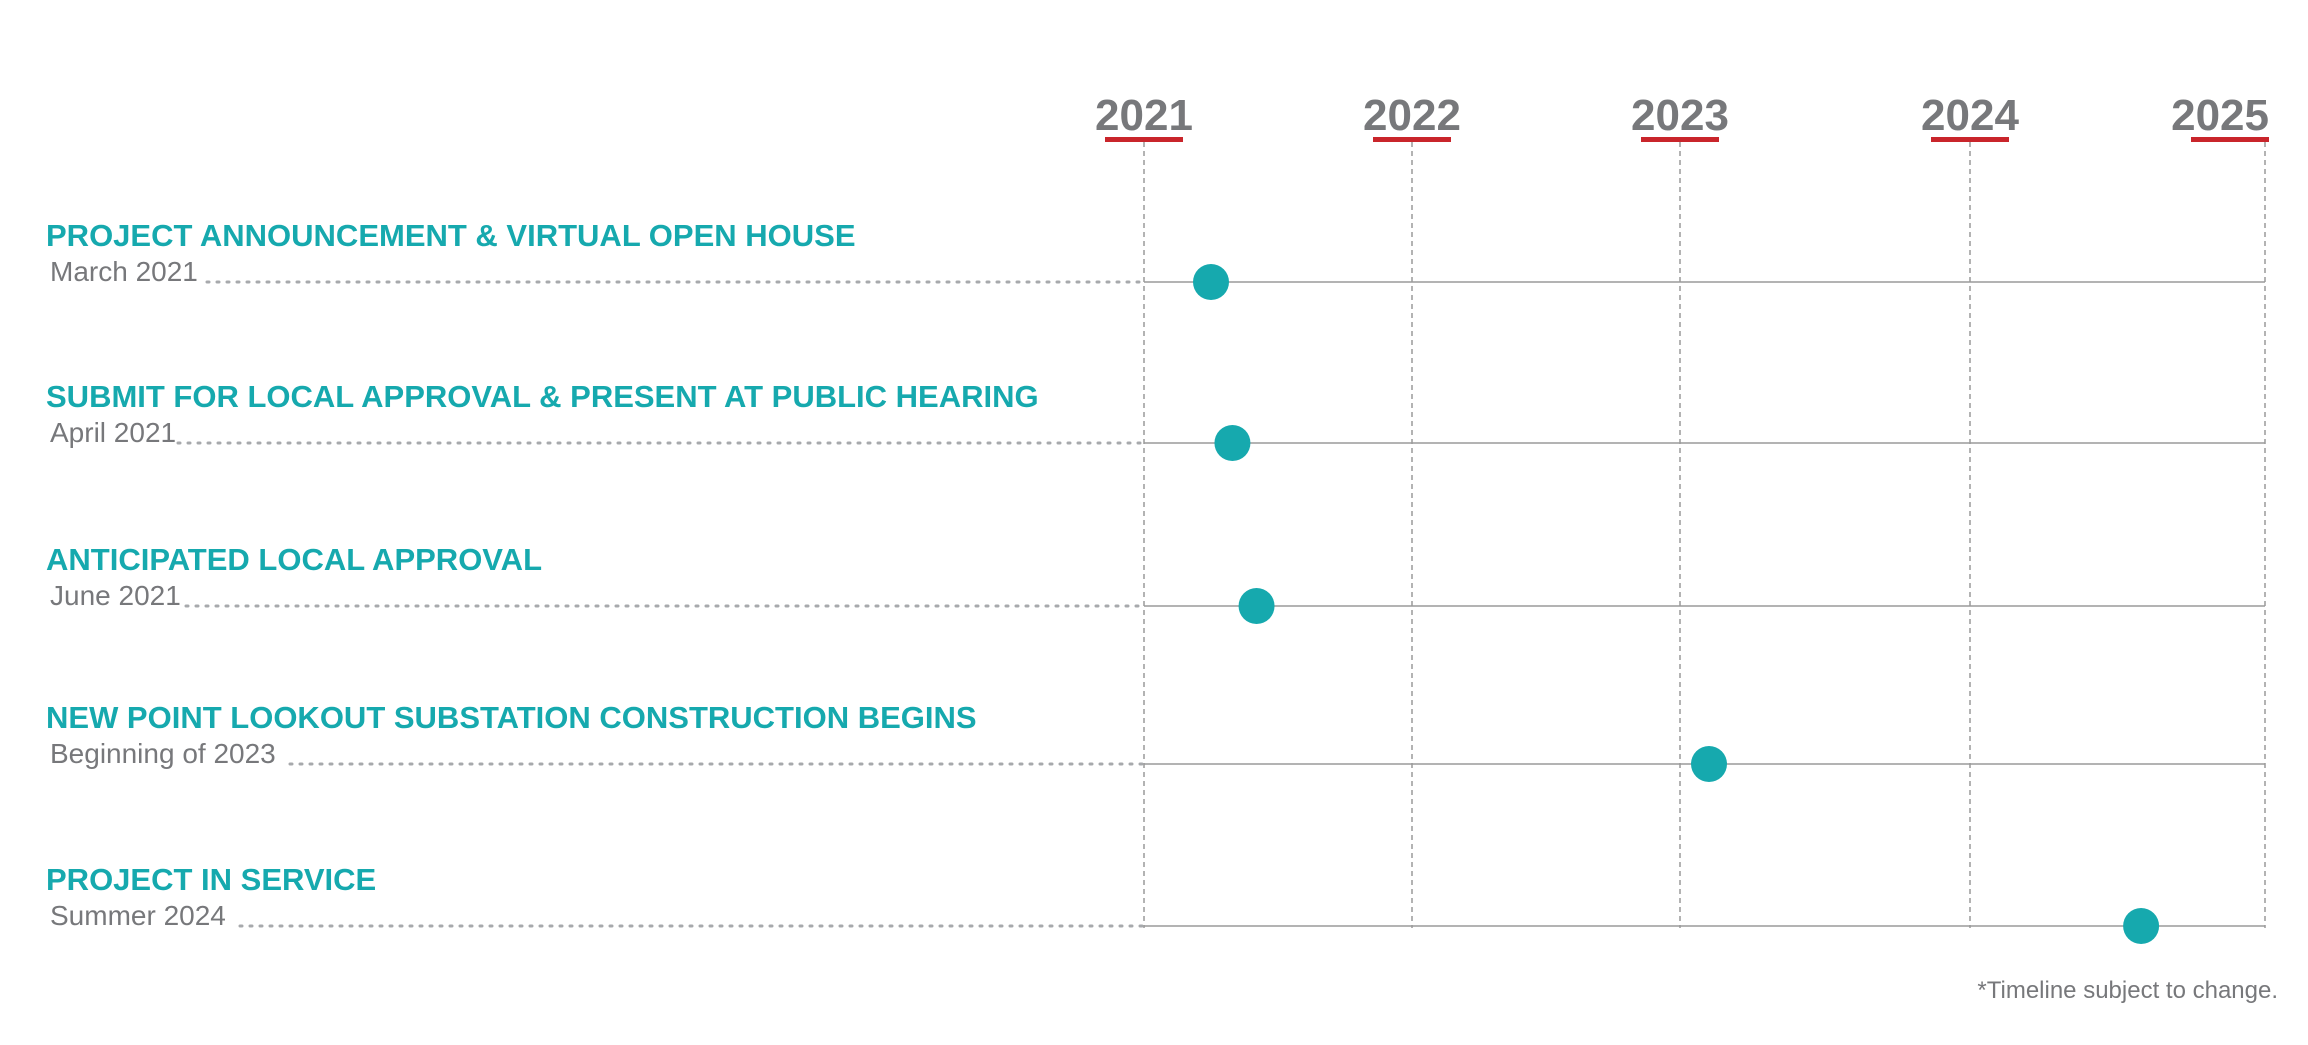 The image size is (2308, 1045). What do you see at coordinates (113, 432) in the screenshot?
I see `event-date-1: April 2021` at bounding box center [113, 432].